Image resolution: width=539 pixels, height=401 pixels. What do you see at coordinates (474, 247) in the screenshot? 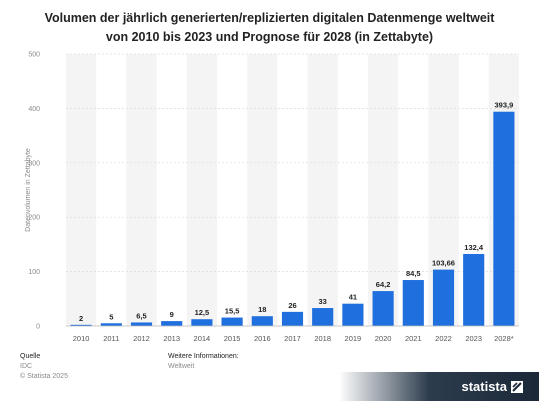
I see `data-label: 132,4` at bounding box center [474, 247].